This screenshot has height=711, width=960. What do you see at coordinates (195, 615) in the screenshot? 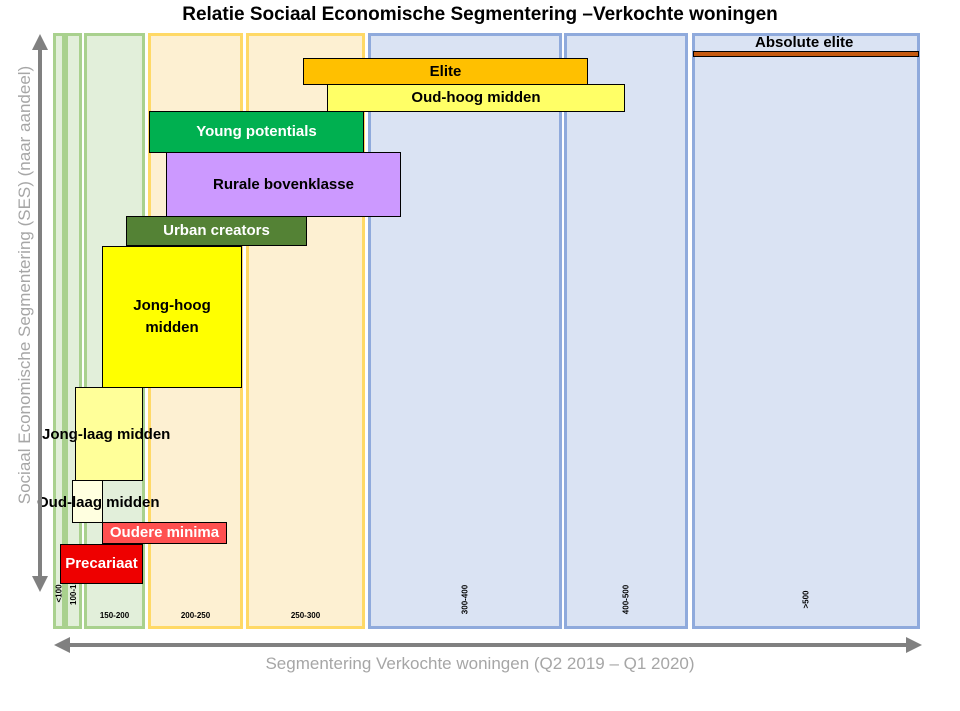
I see `column-label: 200-250` at bounding box center [195, 615].